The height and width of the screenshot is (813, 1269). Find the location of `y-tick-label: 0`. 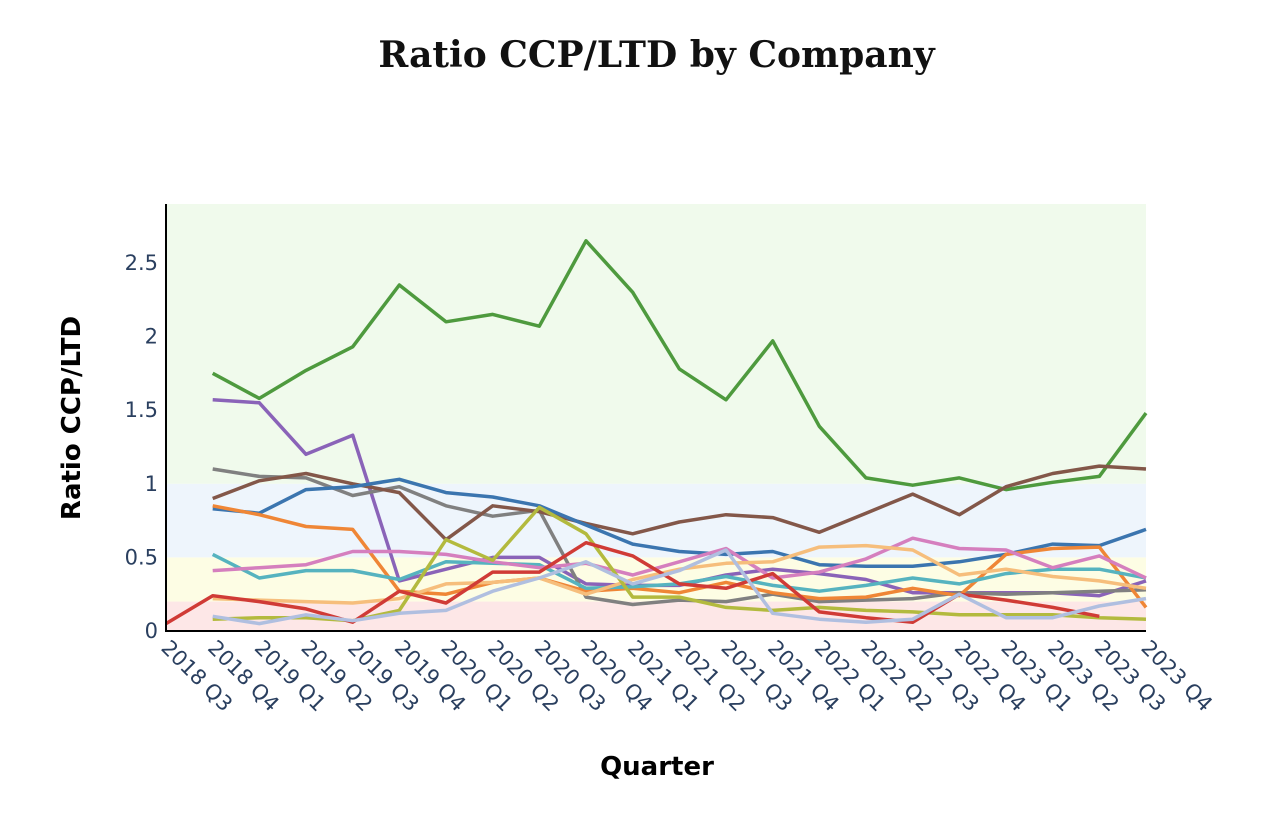

y-tick-label: 0 is located at coordinates (151, 631).